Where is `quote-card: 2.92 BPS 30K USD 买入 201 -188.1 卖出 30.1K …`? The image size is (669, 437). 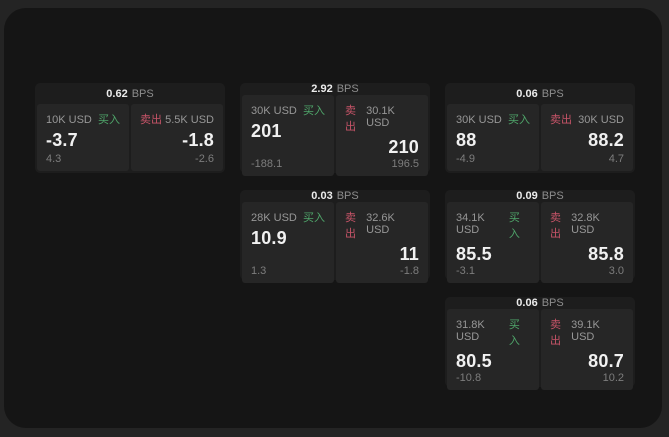 quote-card: 2.92 BPS 30K USD 买入 201 -188.1 卖出 30.1K … is located at coordinates (335, 129).